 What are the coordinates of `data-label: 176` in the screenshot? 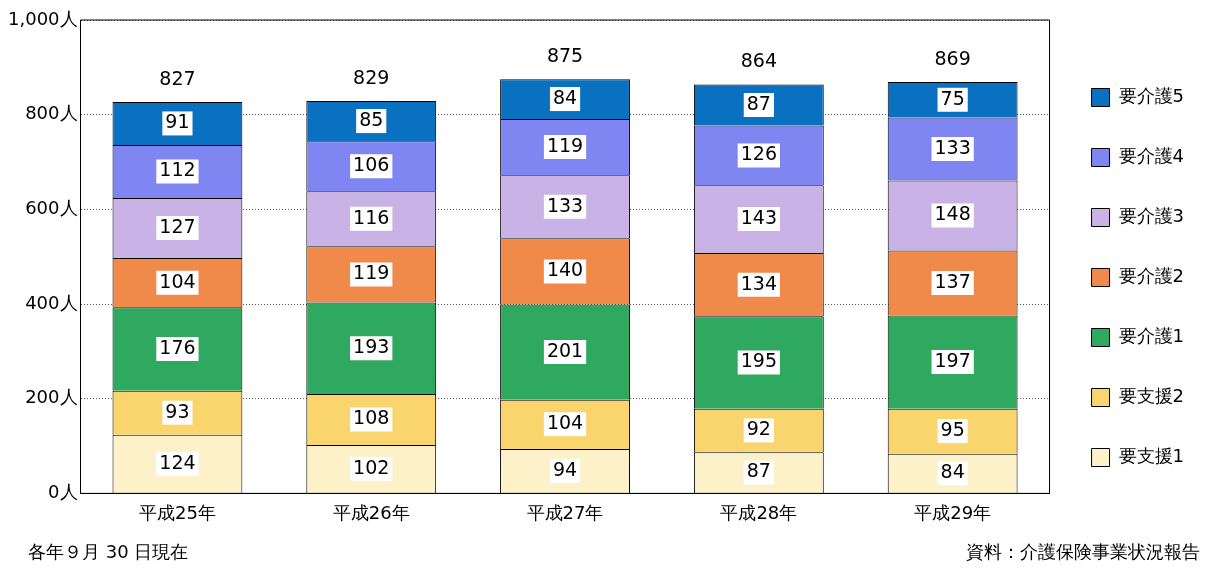 It's located at (177, 346).